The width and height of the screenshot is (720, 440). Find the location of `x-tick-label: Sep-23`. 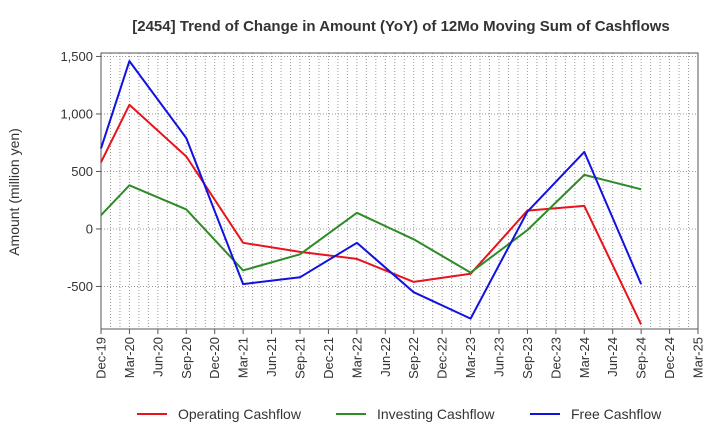

x-tick-label: Sep-23 is located at coordinates (527, 358).